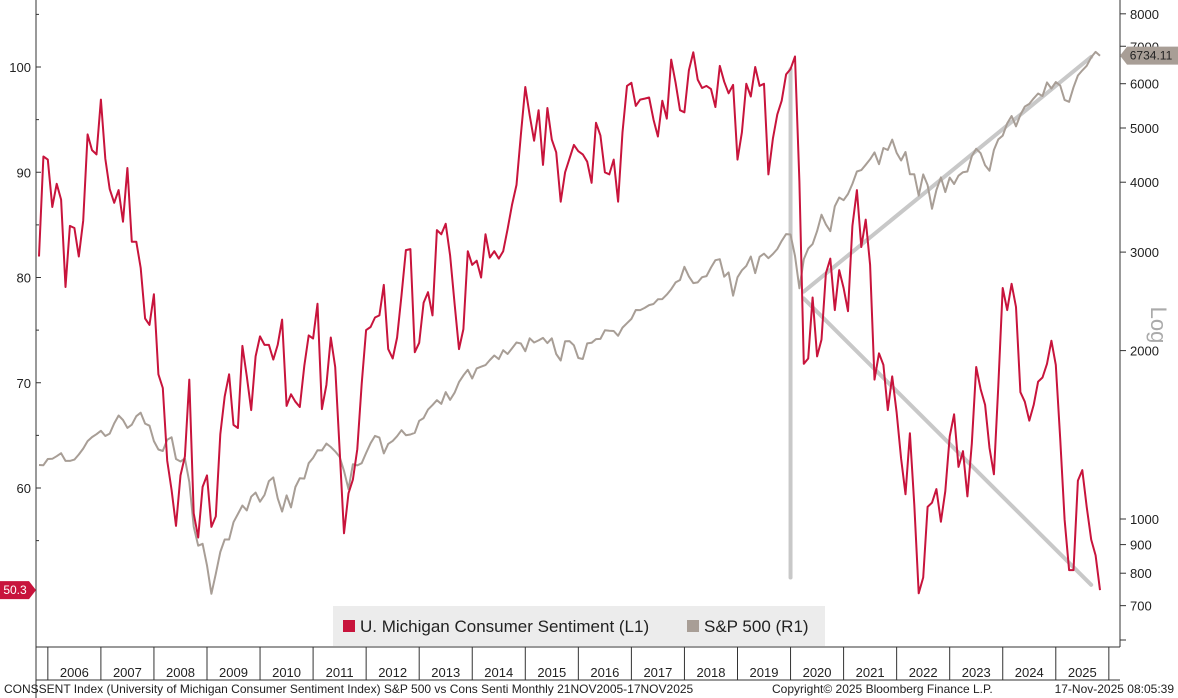 This screenshot has height=698, width=1178. Describe the element at coordinates (233, 672) in the screenshot. I see `year-label: 2009` at that location.